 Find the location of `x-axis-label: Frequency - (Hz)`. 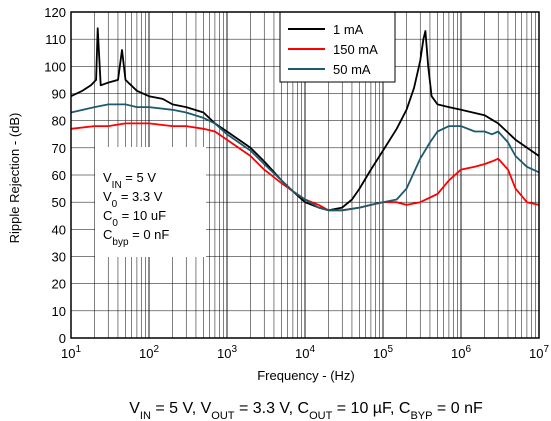

x-axis-label: Frequency - (Hz) is located at coordinates (306, 375).